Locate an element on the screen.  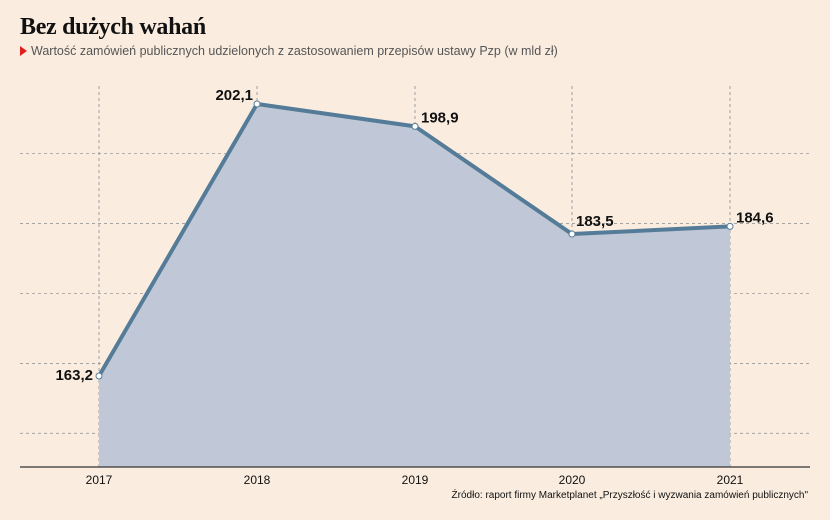
x-tick-labels: 2017 2018 2019 2020 2021 is located at coordinates (415, 480).